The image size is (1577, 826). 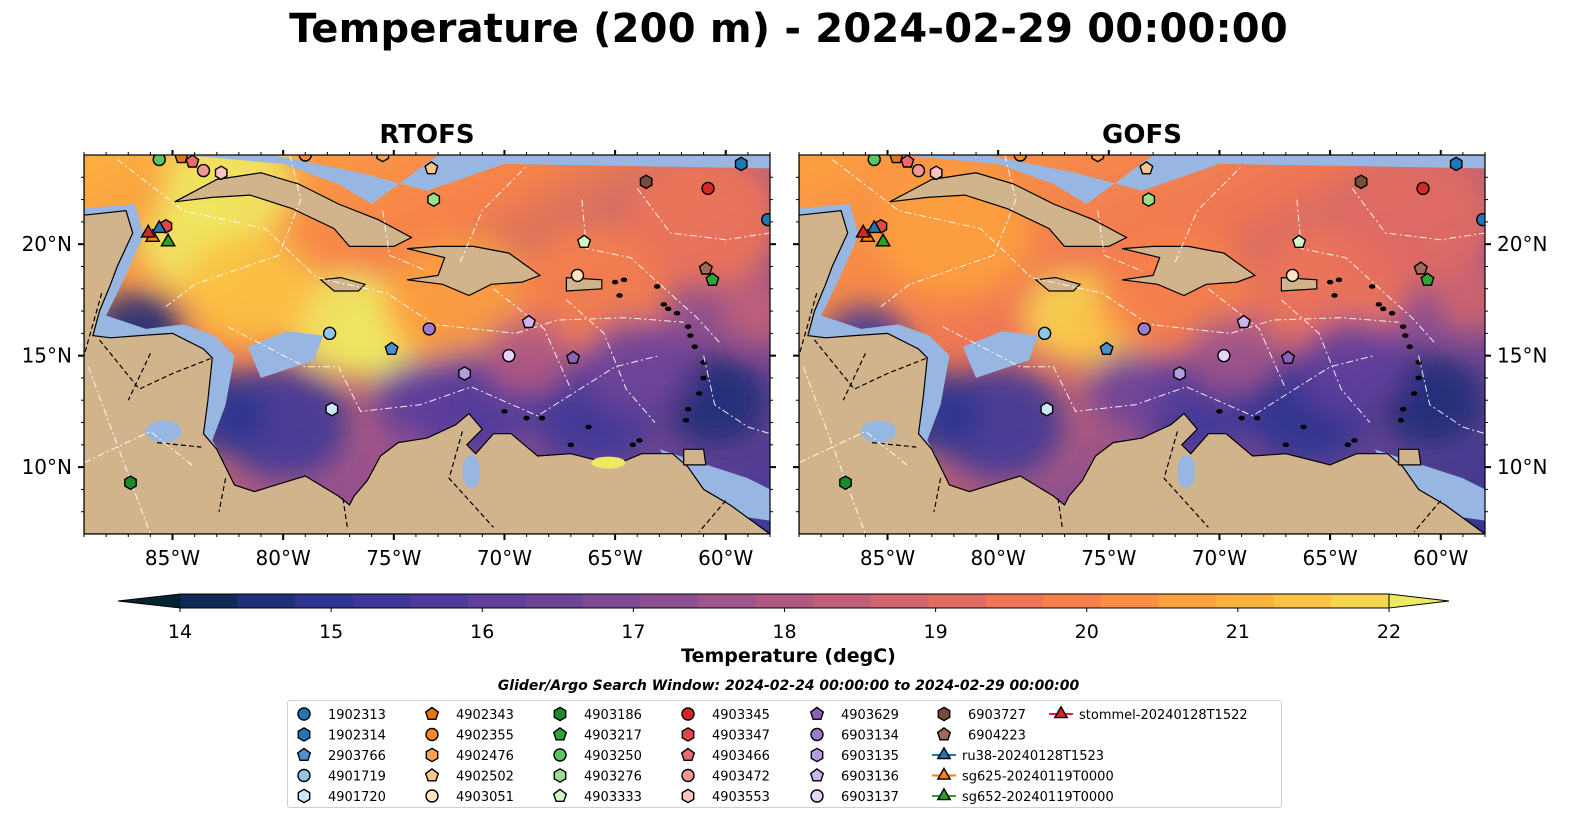 I want to click on map-marker-4903333-rtofs, so click(x=584, y=241).